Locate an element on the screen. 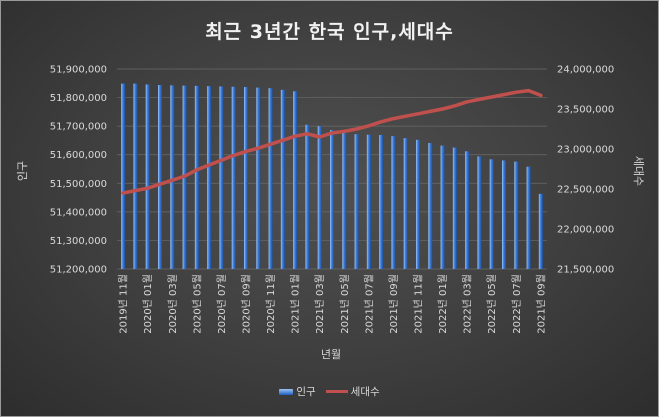  chart-title: 최근 3년간 한국 인구,세대수 is located at coordinates (329, 32).